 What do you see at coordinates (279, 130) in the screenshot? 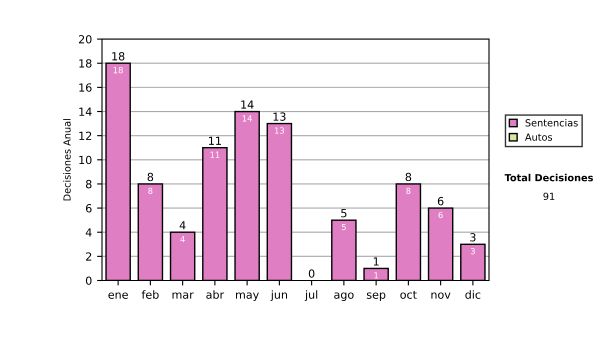
I see `data-label: 13` at bounding box center [279, 130].